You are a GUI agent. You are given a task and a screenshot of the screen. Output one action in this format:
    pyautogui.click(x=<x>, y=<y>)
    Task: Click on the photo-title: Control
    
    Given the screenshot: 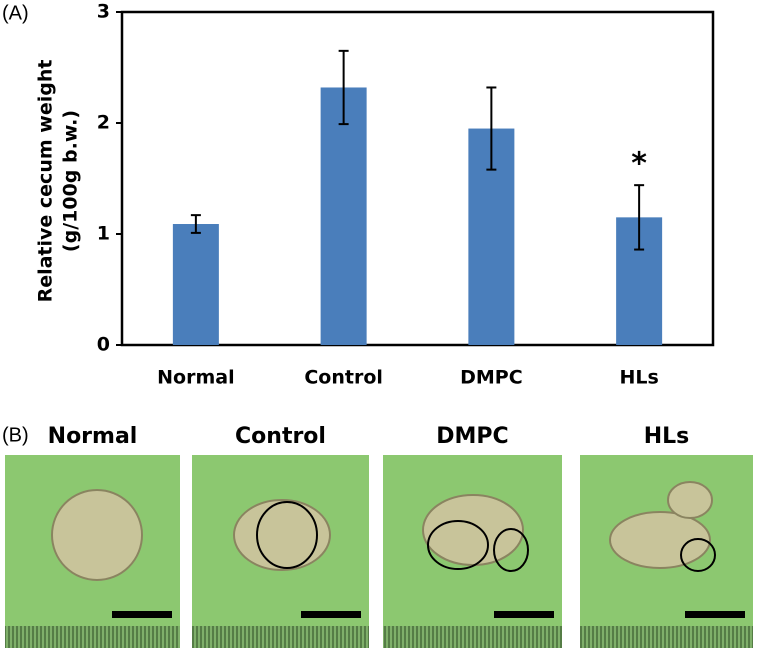 What is the action you would take?
    pyautogui.click(x=280, y=436)
    